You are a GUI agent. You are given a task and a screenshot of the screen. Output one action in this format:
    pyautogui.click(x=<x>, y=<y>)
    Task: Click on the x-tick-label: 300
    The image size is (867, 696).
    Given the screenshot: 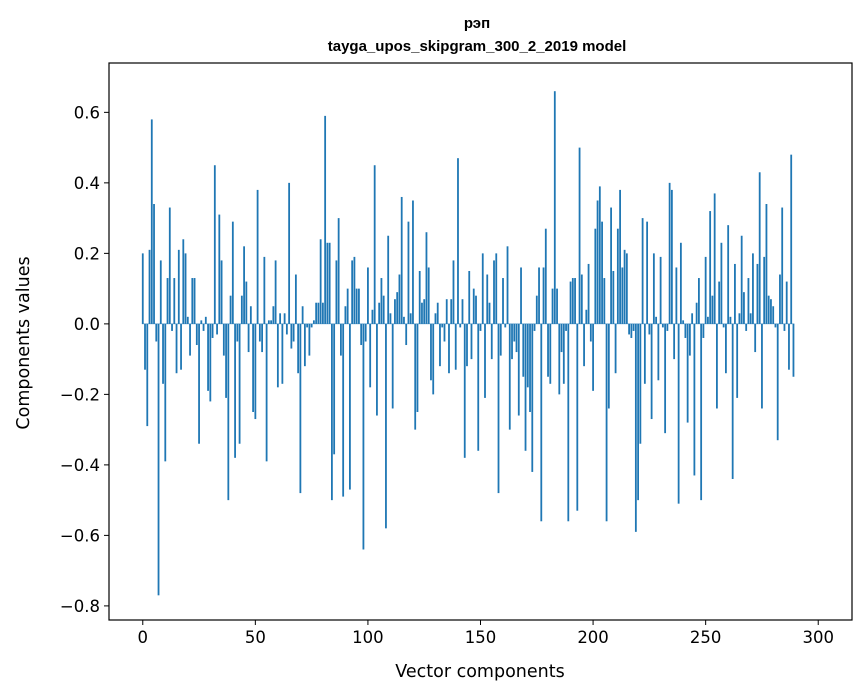 What is the action you would take?
    pyautogui.click(x=818, y=637)
    